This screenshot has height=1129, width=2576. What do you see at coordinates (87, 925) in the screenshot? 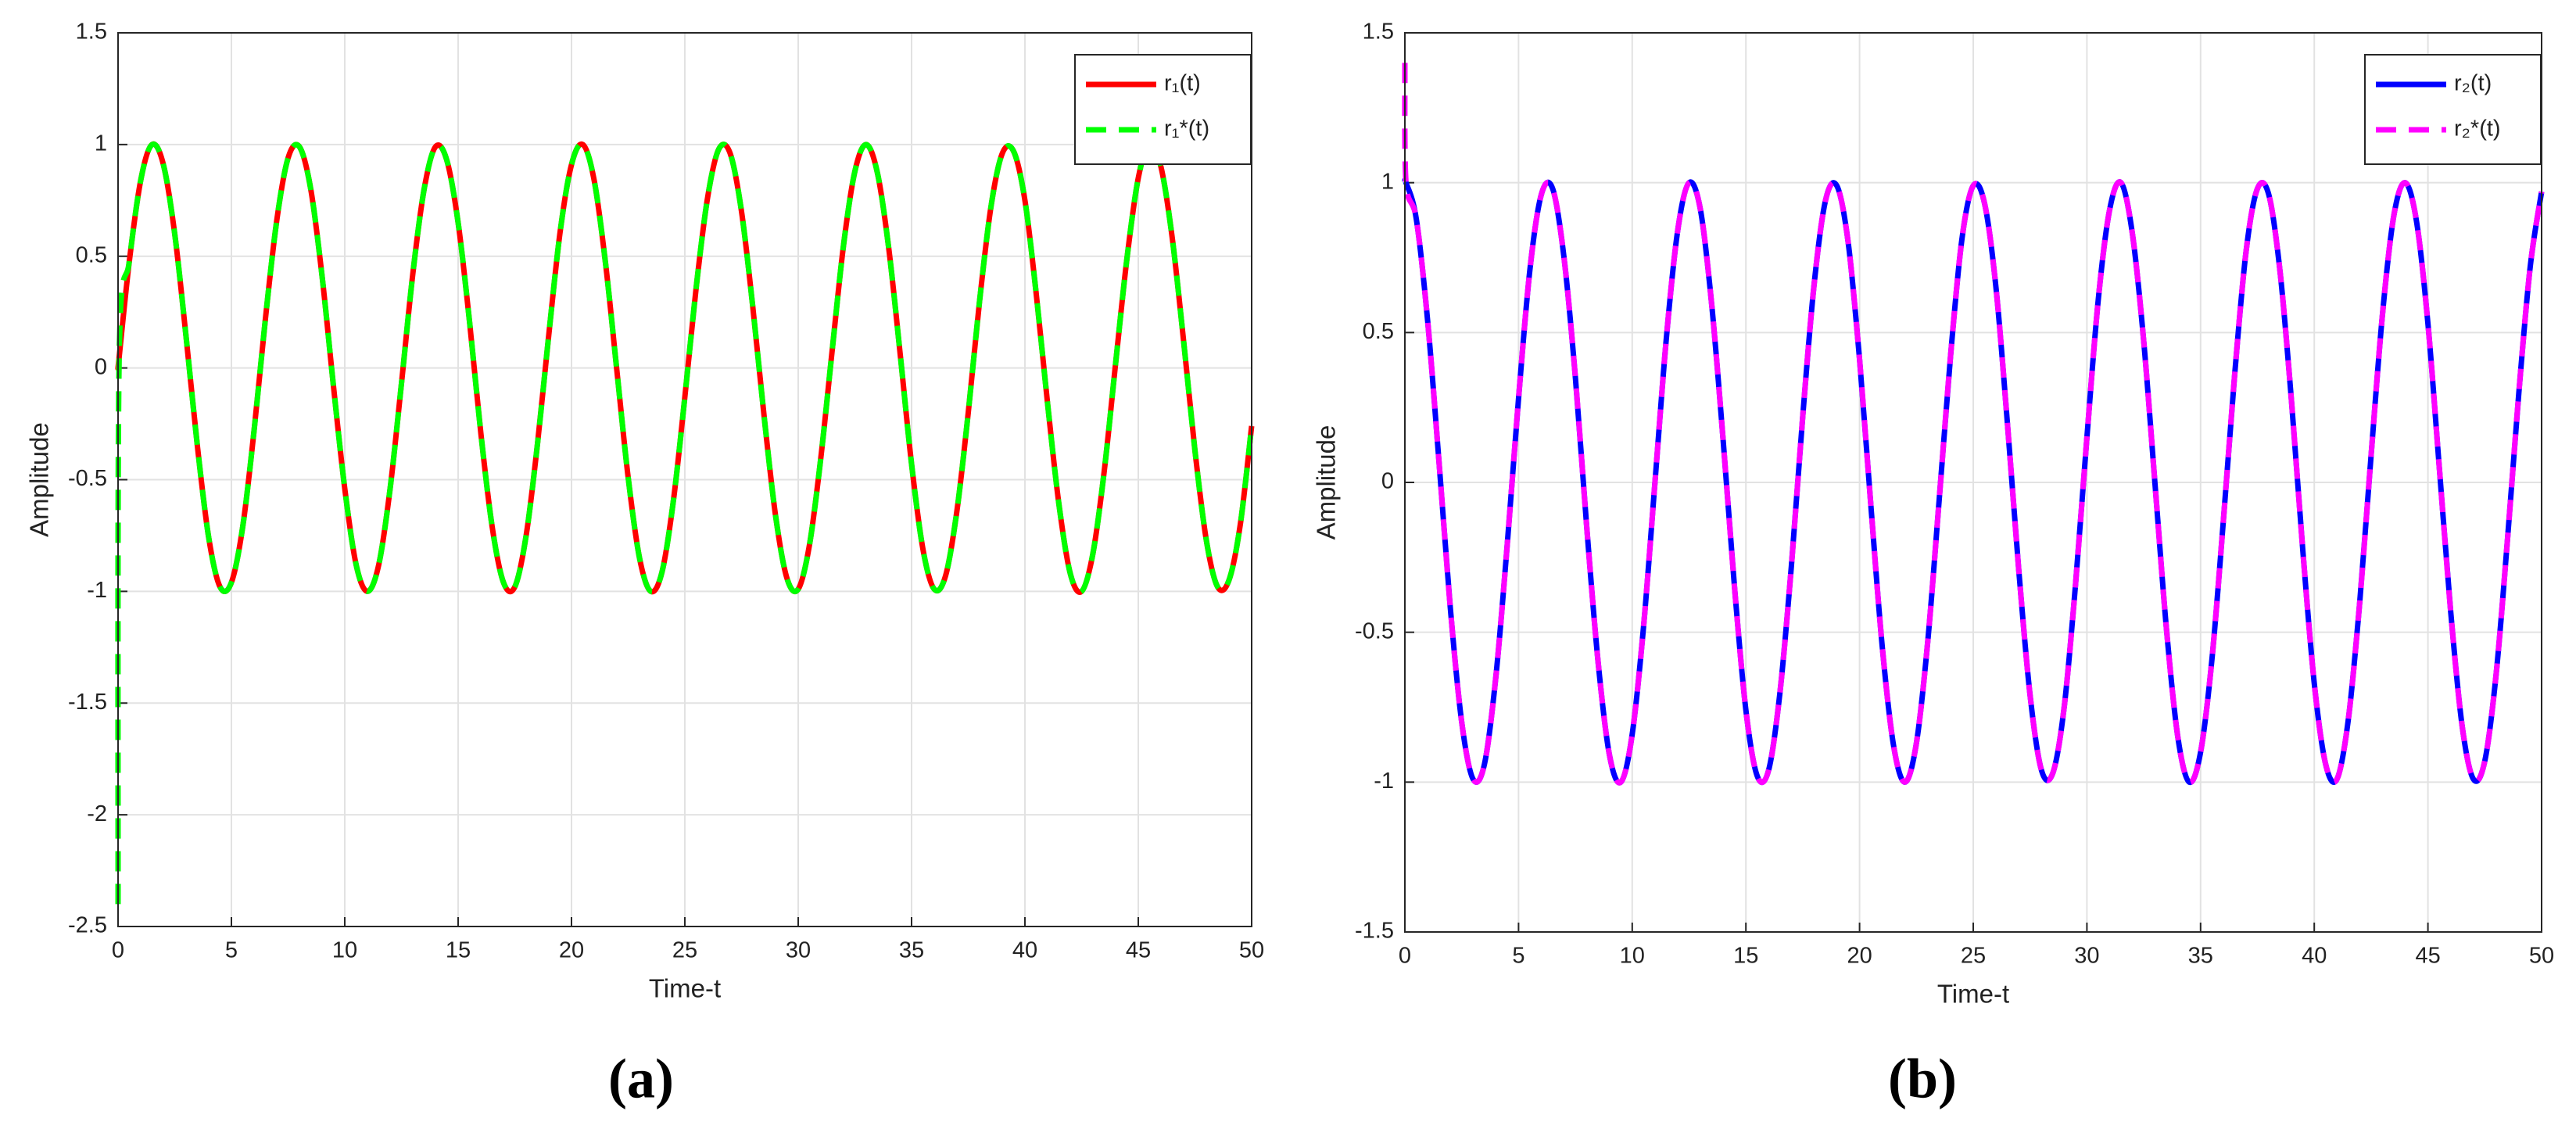
I see `y-tick-label: -2.5` at bounding box center [87, 925].